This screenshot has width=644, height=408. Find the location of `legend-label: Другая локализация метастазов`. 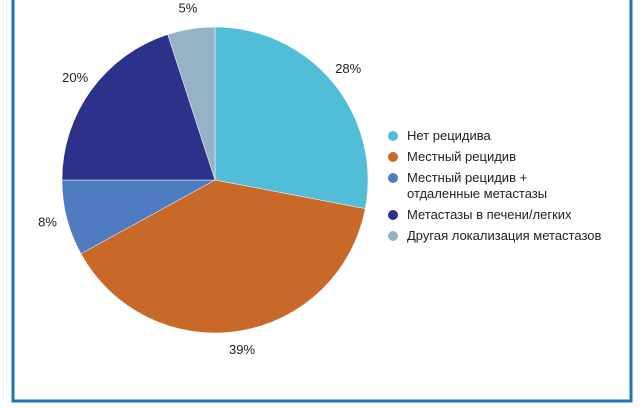

legend-label: Другая локализация метастазов is located at coordinates (504, 235).